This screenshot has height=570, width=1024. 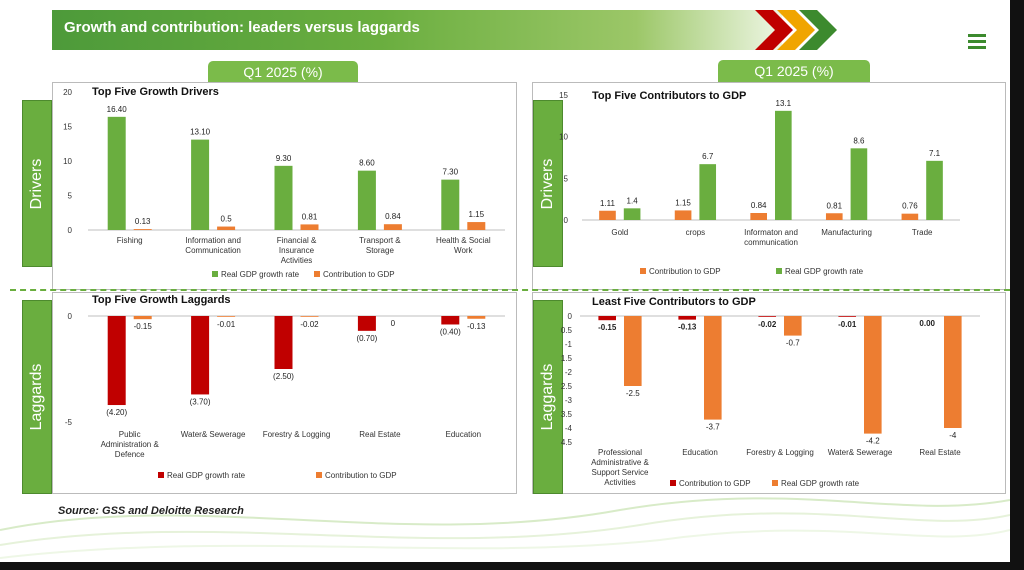 What do you see at coordinates (116, 412) in the screenshot?
I see `bl-data-label: (4.20)` at bounding box center [116, 412].